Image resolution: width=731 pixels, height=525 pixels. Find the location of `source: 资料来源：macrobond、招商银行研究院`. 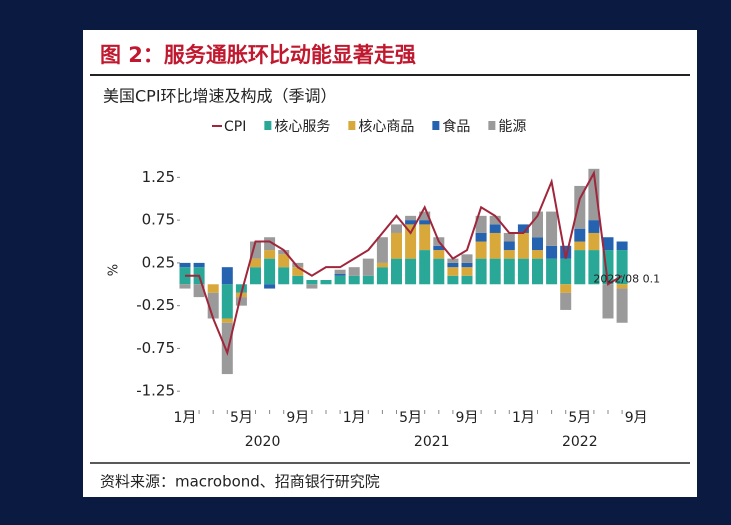

source: 资料来源：macrobond、招商银行研究院 is located at coordinates (240, 482).